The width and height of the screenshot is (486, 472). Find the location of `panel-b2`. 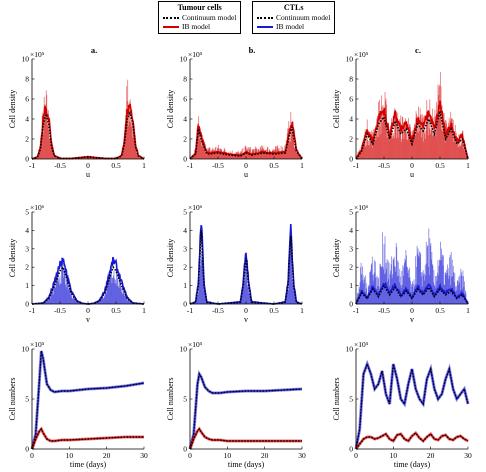

panel-b2 is located at coordinates (246, 258).